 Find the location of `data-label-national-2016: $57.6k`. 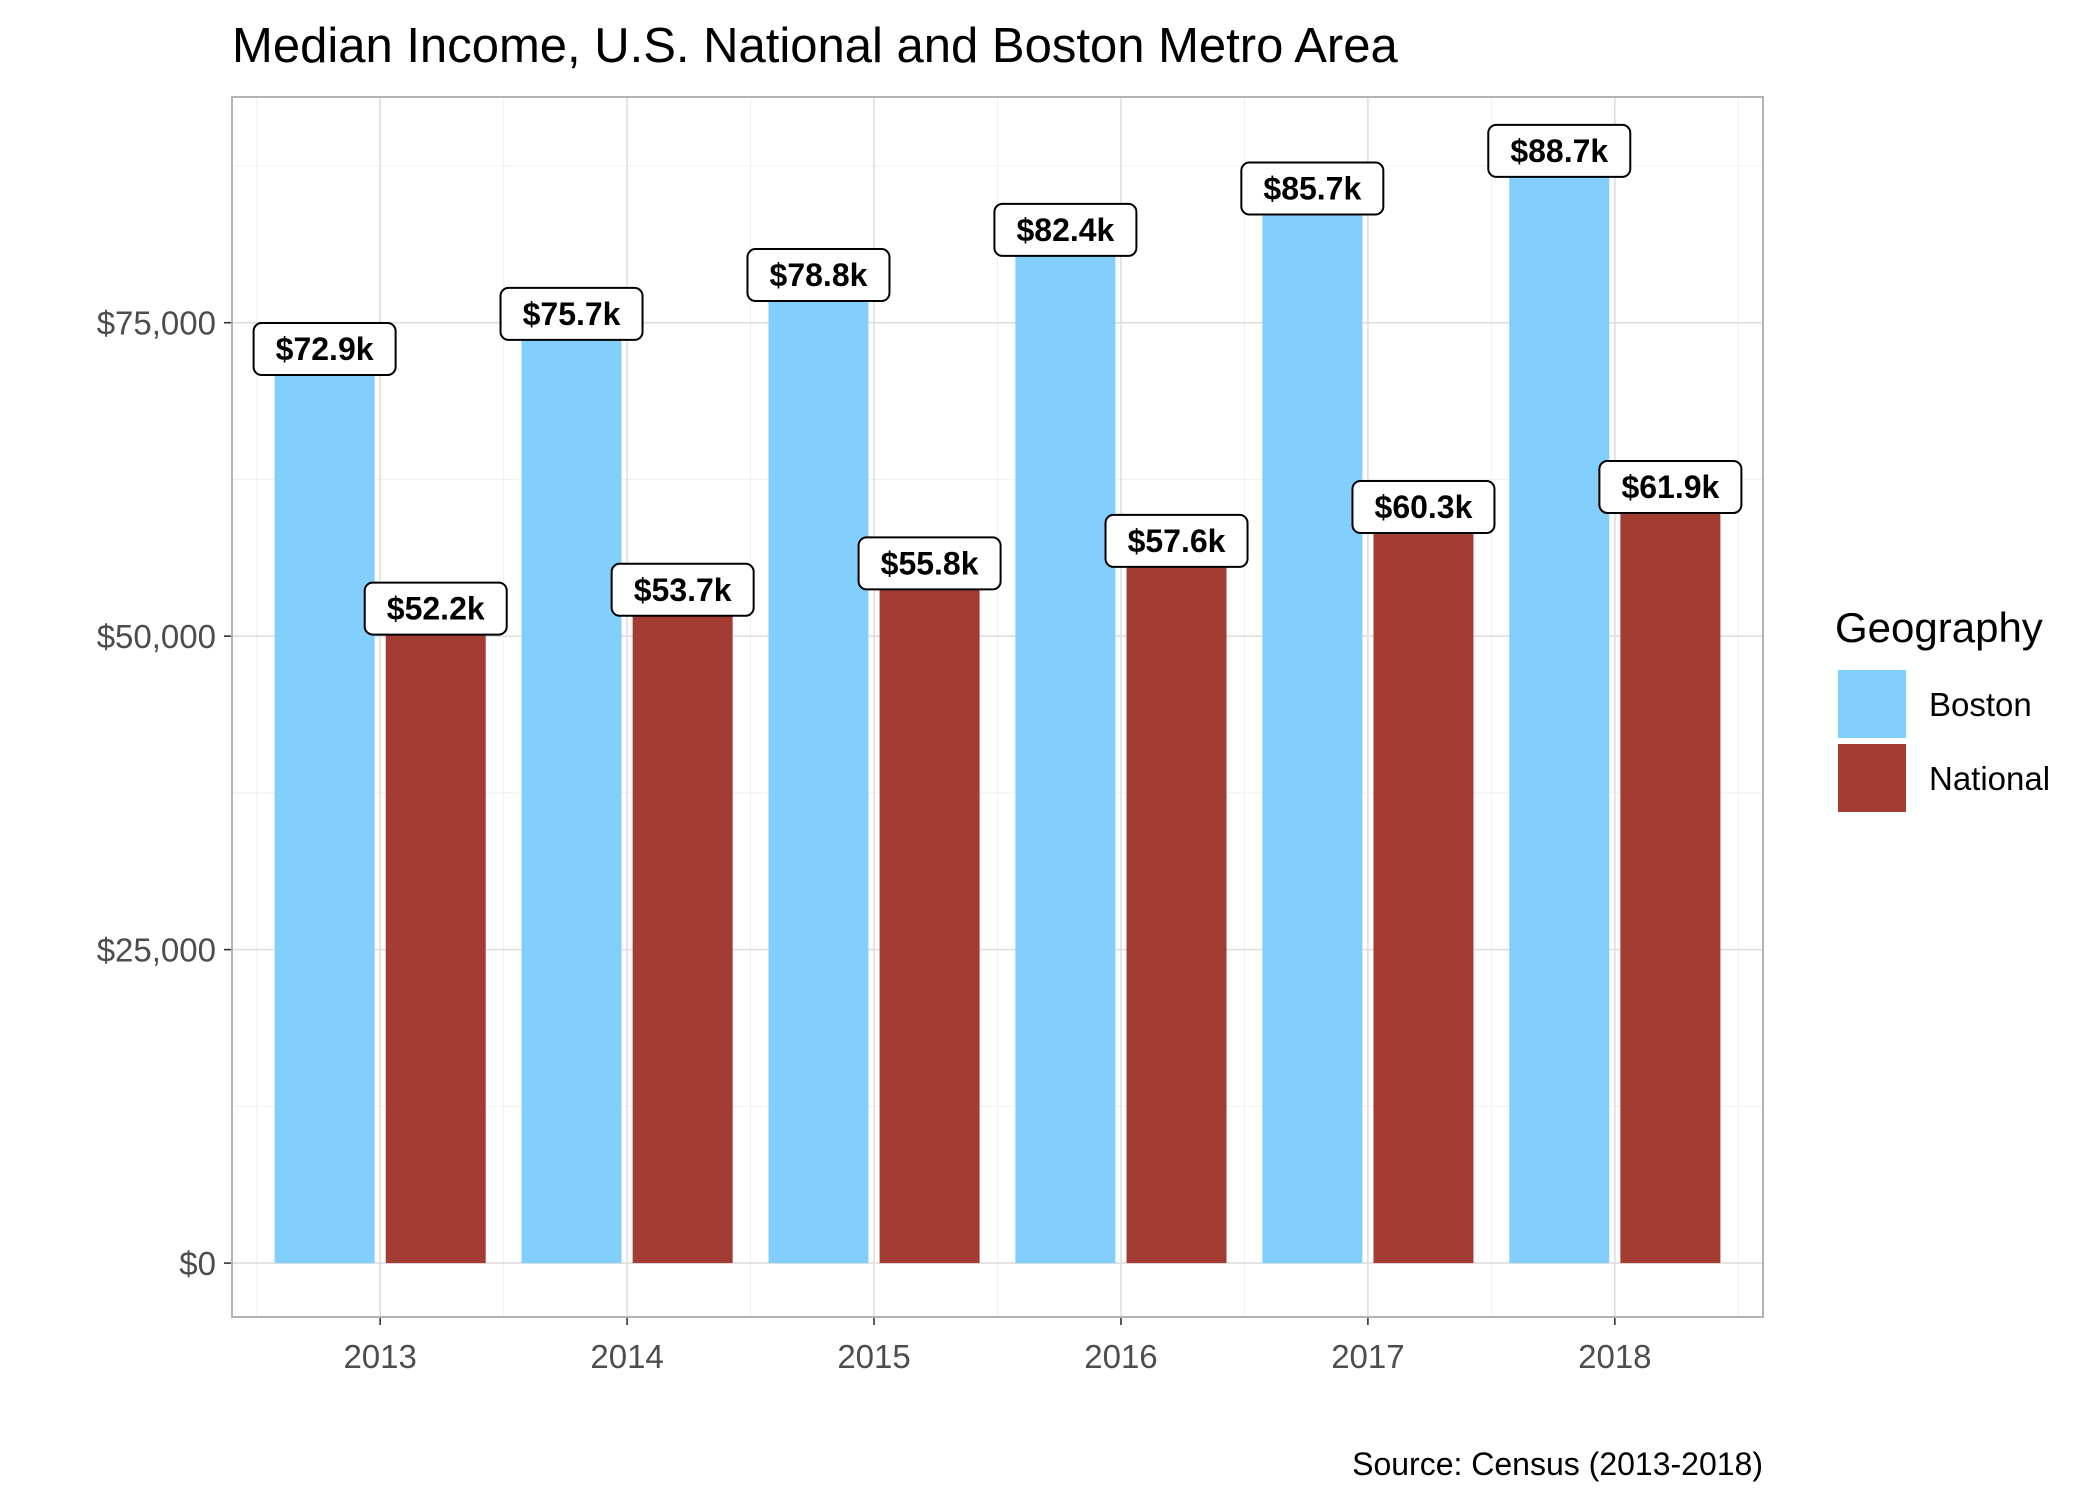

data-label-national-2016: $57.6k is located at coordinates (1177, 541).